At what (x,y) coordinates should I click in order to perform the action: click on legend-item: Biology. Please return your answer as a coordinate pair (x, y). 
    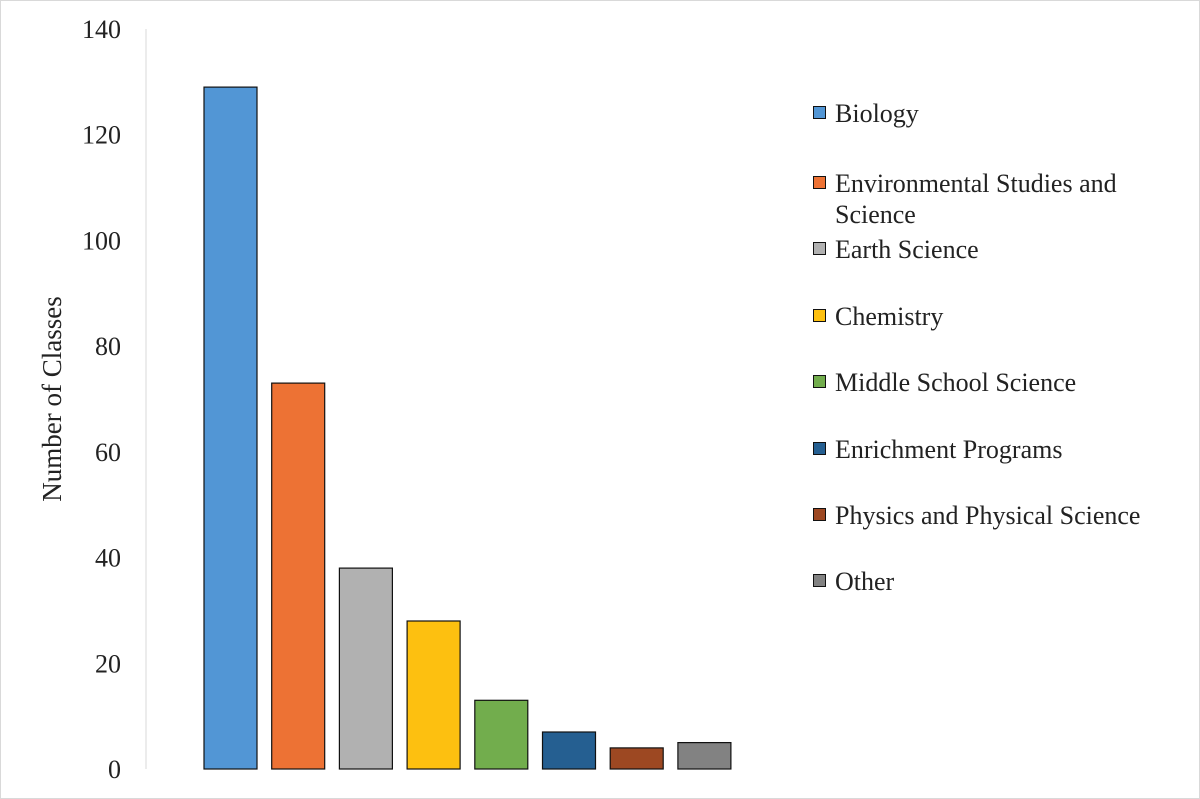
    Looking at the image, I should click on (998, 113).